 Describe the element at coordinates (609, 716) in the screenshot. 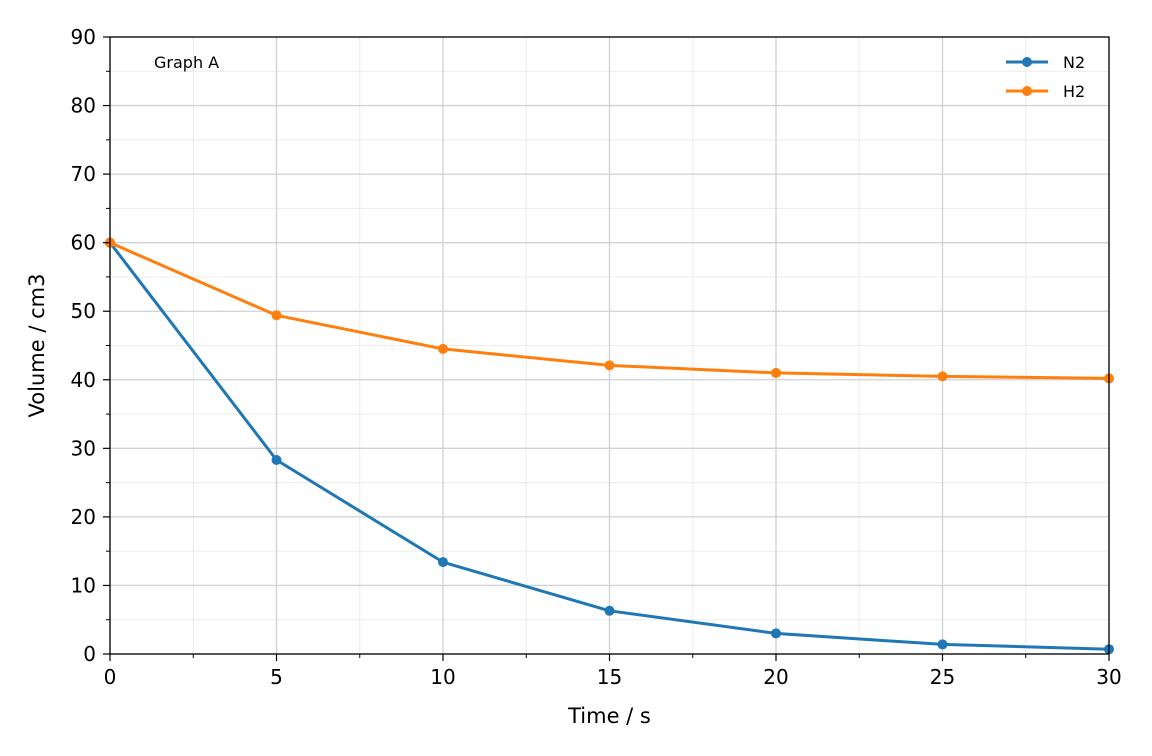

I see `x-axis-label: Time / s` at that location.